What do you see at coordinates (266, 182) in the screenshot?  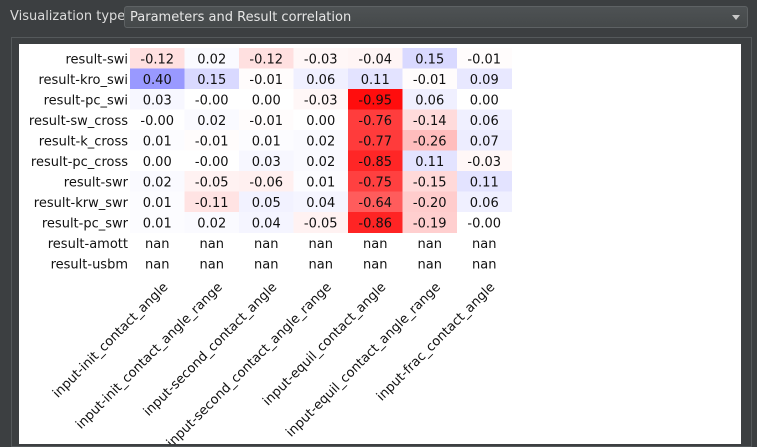 I see `cell-value-label: -0.06` at bounding box center [266, 182].